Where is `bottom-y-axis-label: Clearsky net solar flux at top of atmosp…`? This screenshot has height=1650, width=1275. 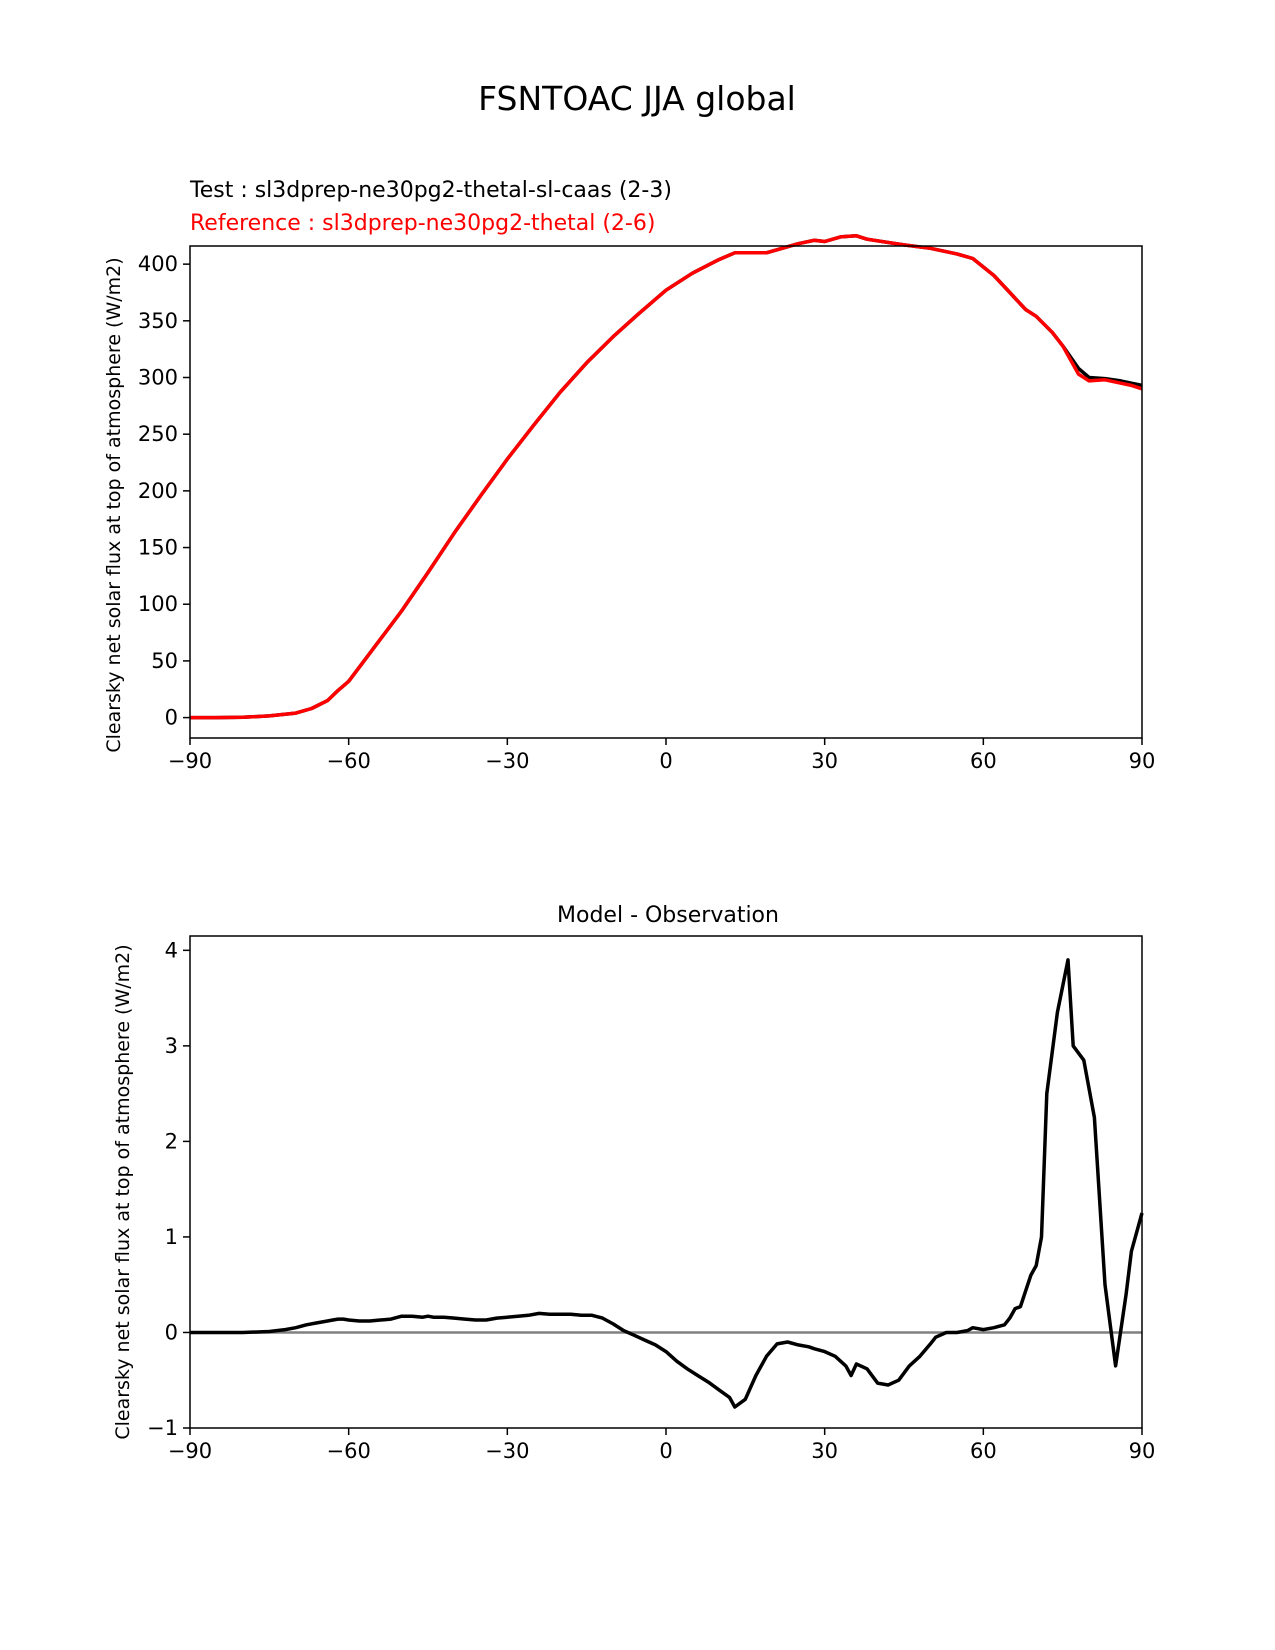
bottom-y-axis-label: Clearsky net solar flux at top of atmosp… is located at coordinates (123, 1191).